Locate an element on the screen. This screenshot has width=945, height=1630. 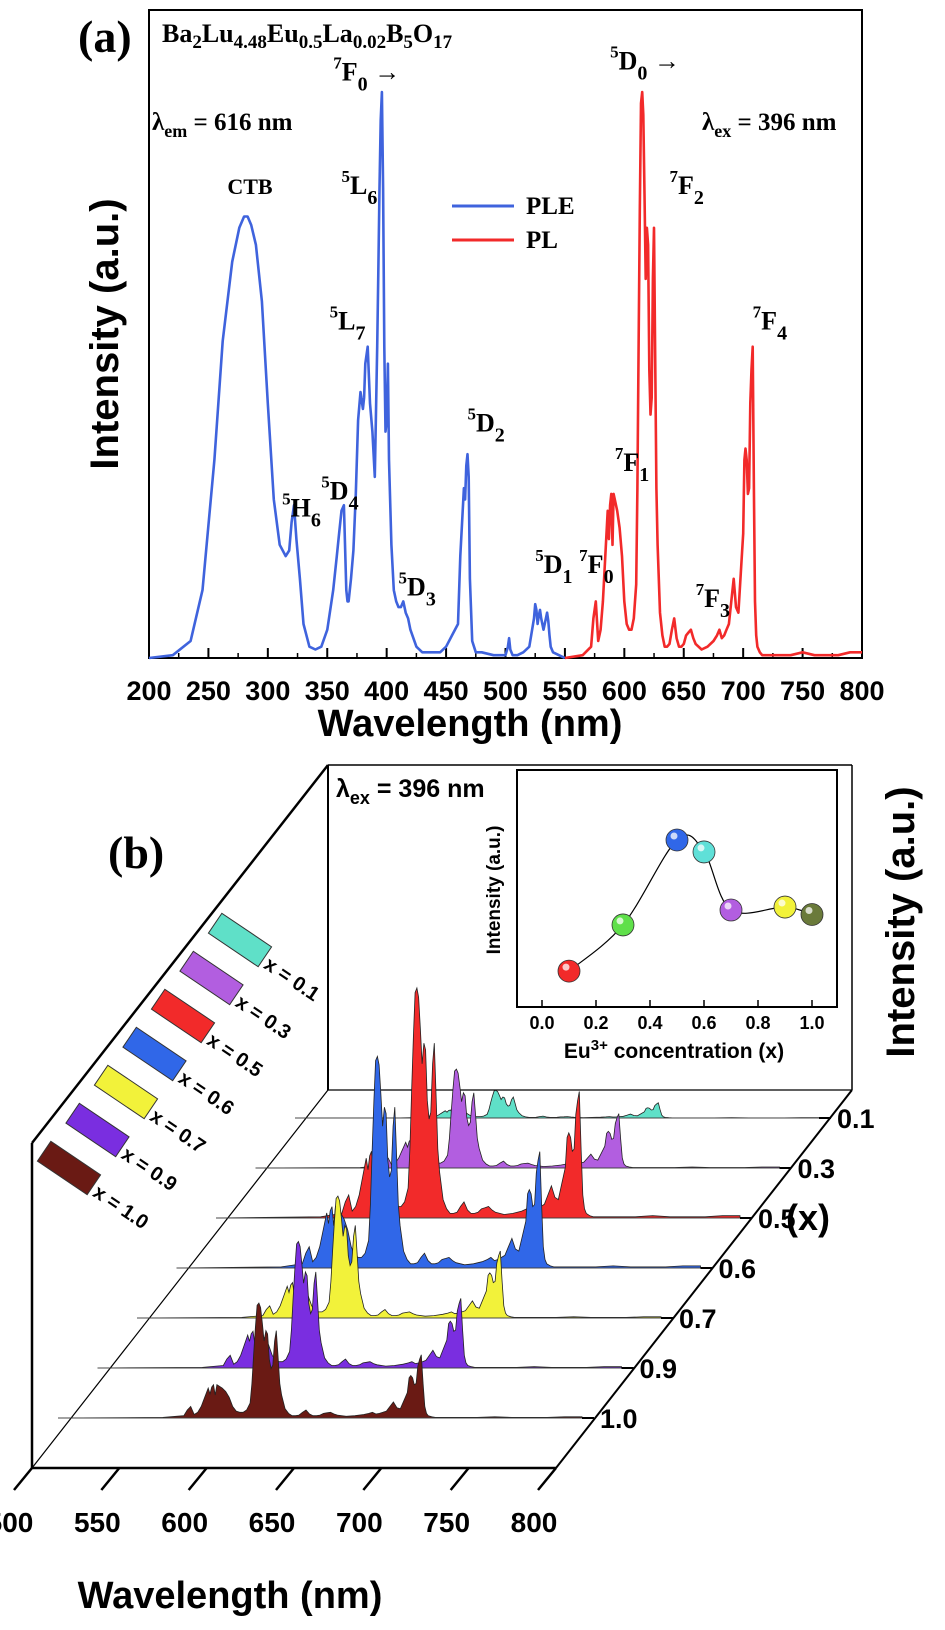
title-part: 0.02 is located at coordinates (369, 42).